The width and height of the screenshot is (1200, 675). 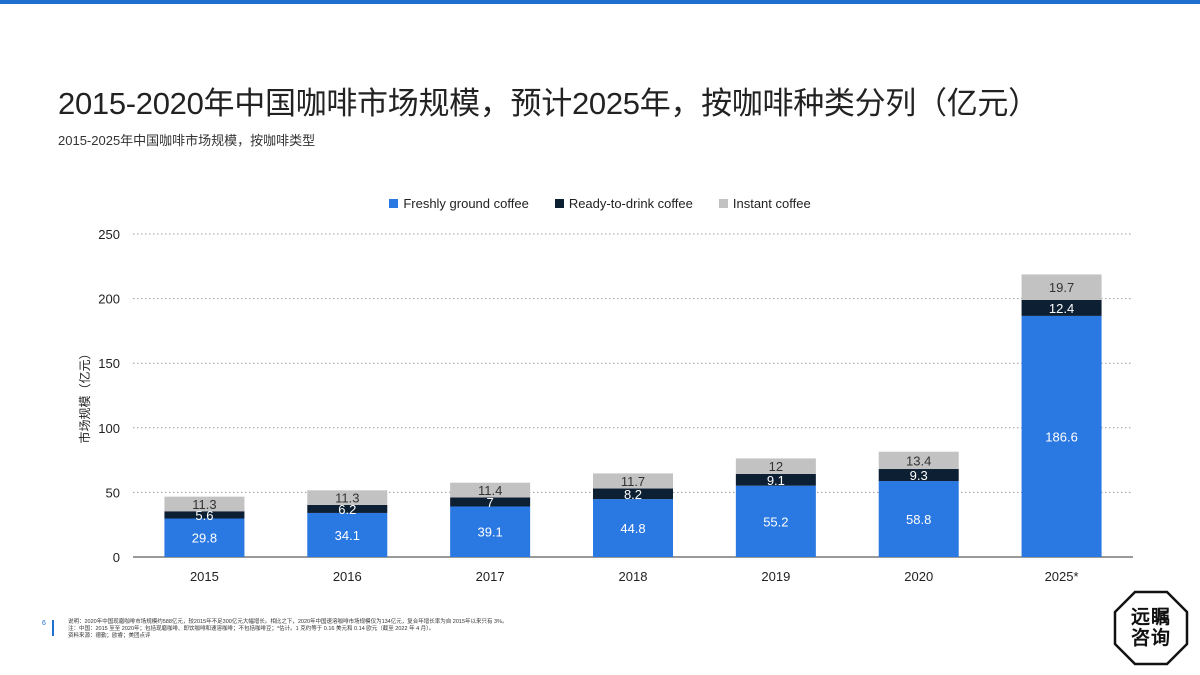 What do you see at coordinates (1150, 638) in the screenshot?
I see `logo-text-line2: 咨询` at bounding box center [1150, 638].